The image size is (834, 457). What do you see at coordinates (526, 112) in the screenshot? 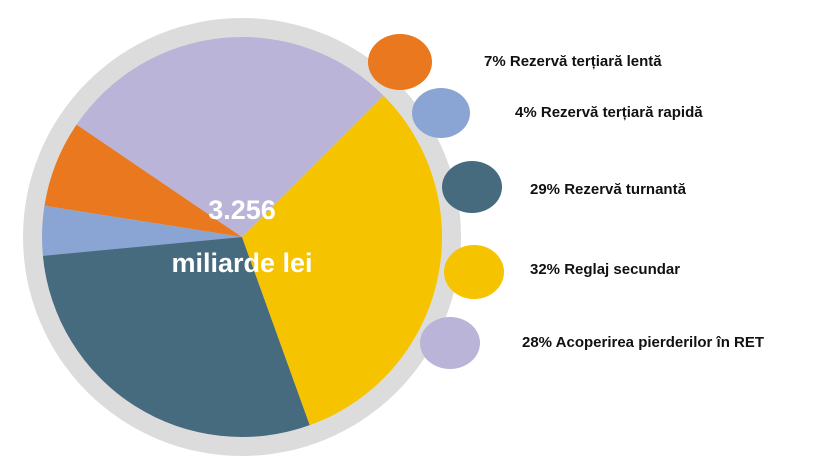
I see `legend-value: 4%` at bounding box center [526, 112].